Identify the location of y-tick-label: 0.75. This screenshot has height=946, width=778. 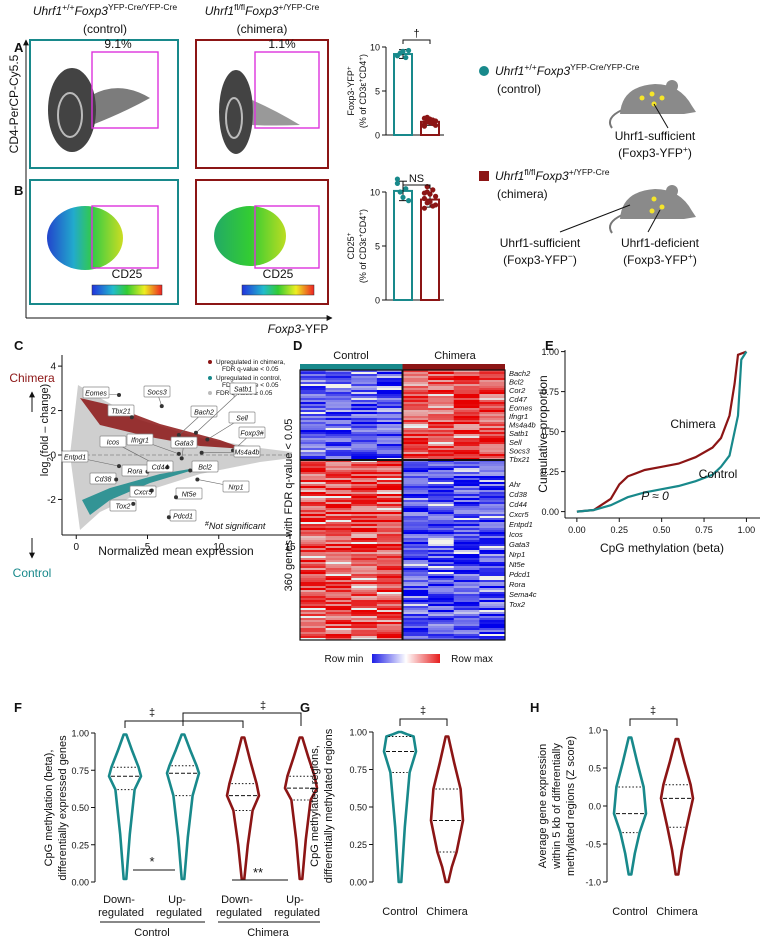
(80, 771).